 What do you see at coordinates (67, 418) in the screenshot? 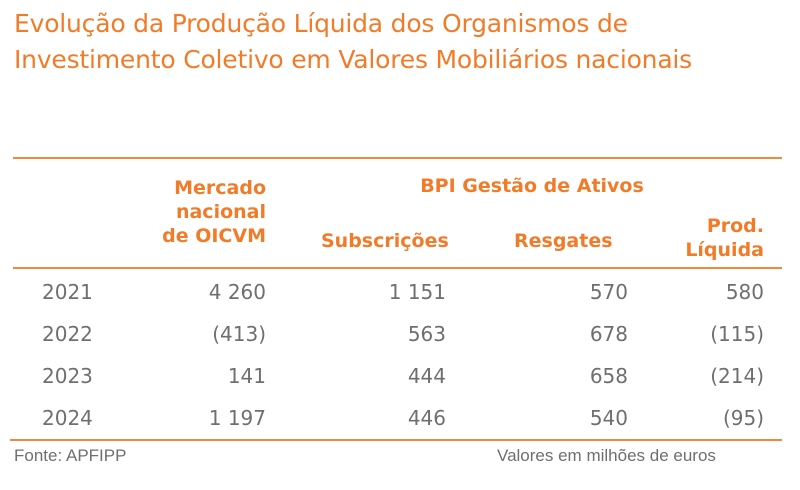
I see `cell-year: 2024` at bounding box center [67, 418].